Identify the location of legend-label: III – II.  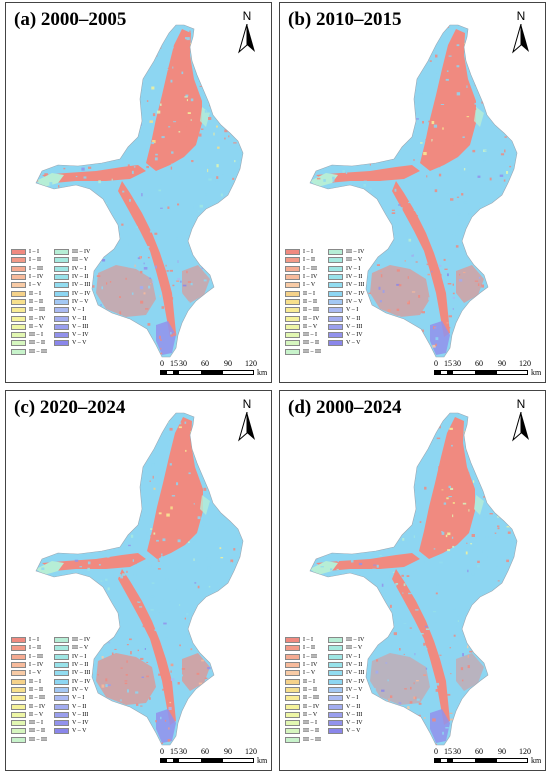
(311, 343).